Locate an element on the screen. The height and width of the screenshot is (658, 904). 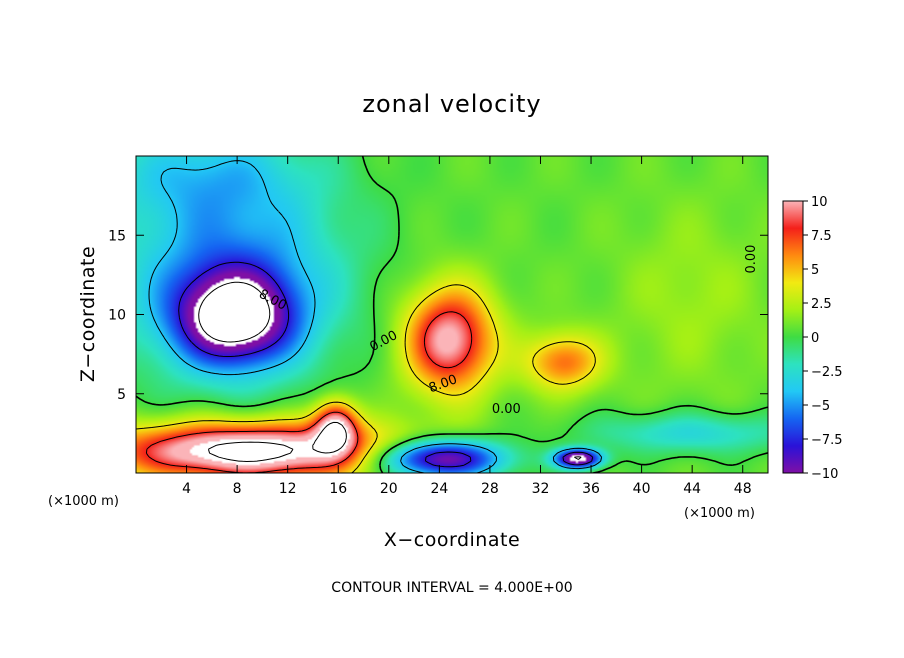
colorbar is located at coordinates (793, 337).